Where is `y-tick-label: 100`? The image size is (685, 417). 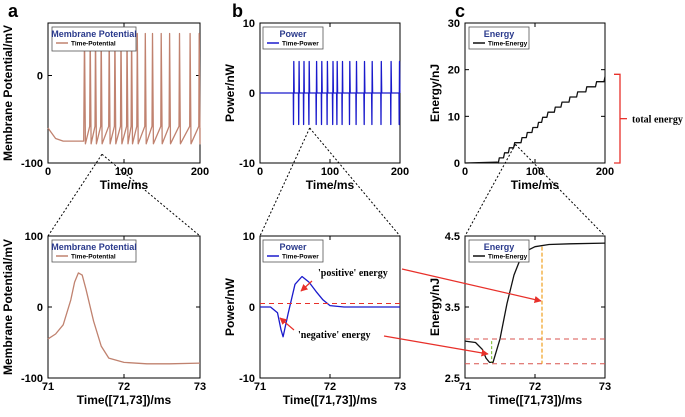
y-tick-label: 100 is located at coordinates (34, 237).